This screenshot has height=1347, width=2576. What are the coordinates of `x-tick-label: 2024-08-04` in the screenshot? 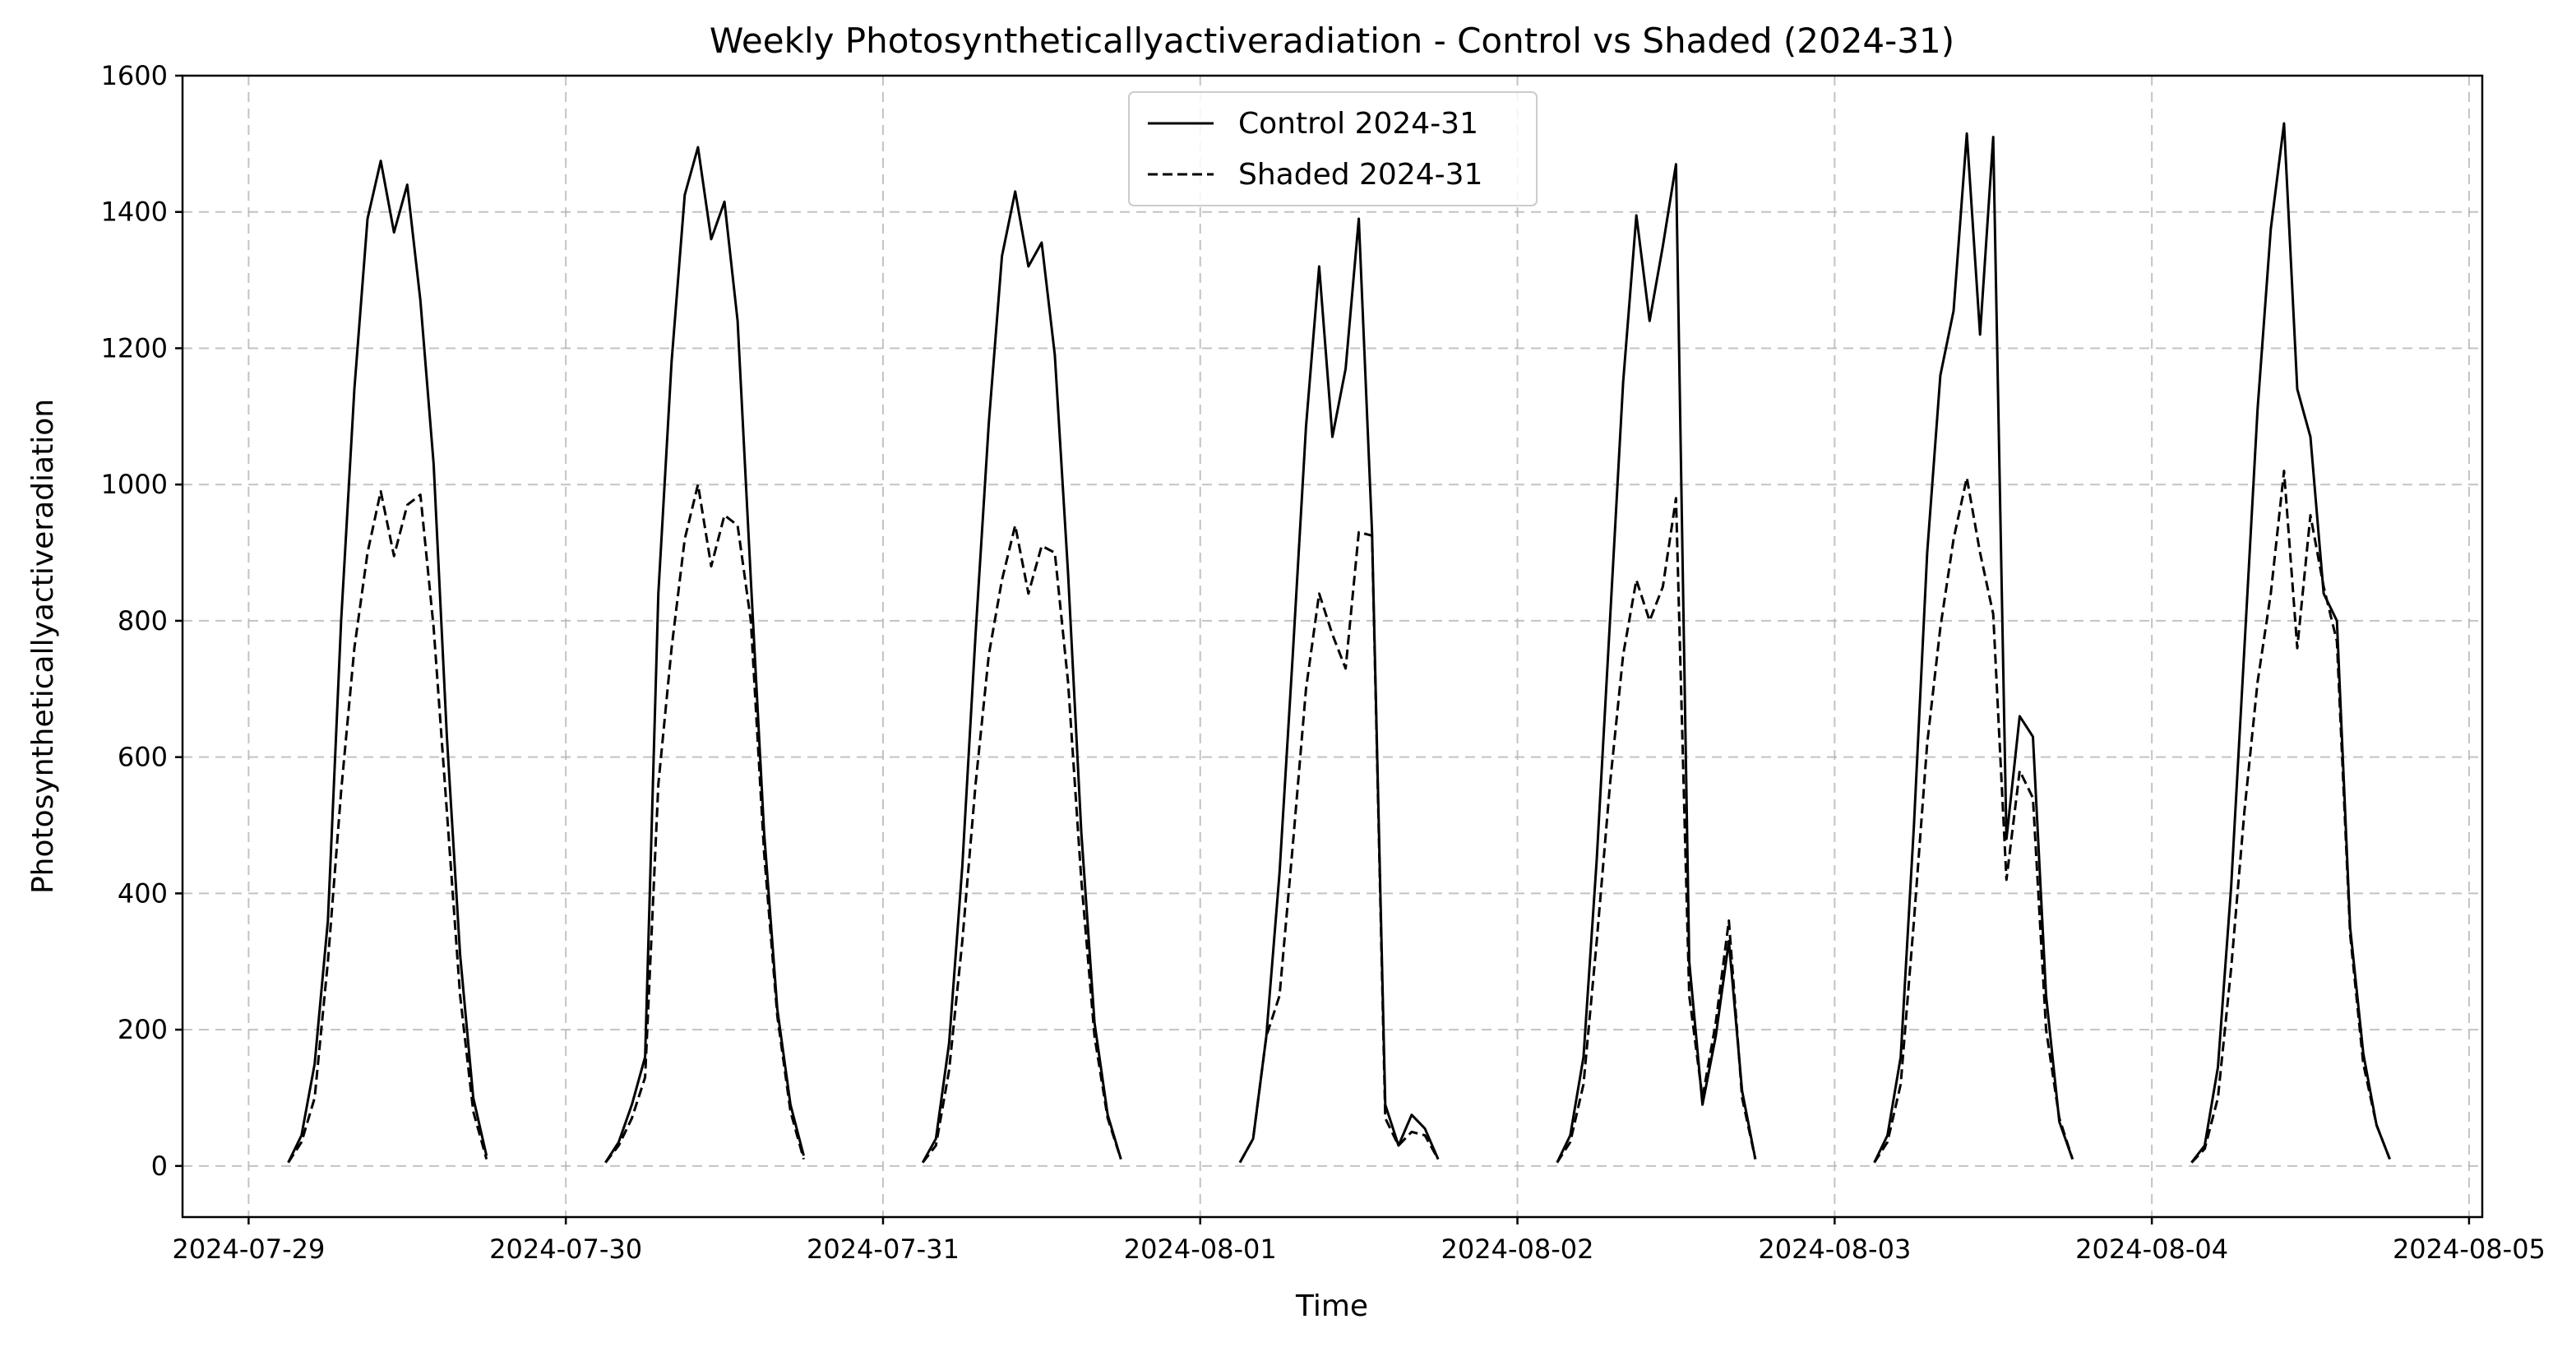 It's located at (2151, 1249).